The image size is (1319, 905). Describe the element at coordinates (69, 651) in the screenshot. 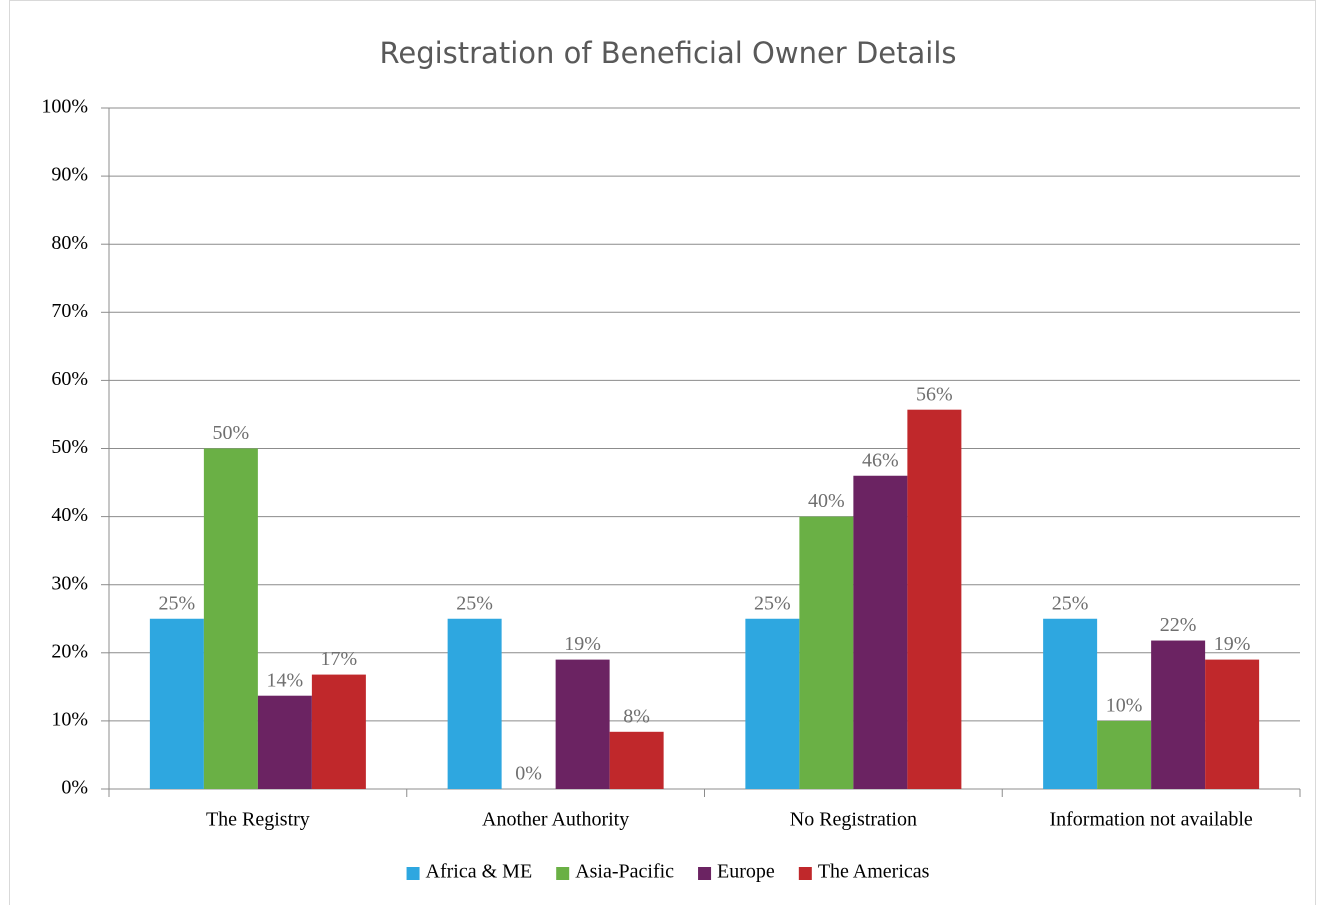

I see `y-tick-label: 20%` at that location.